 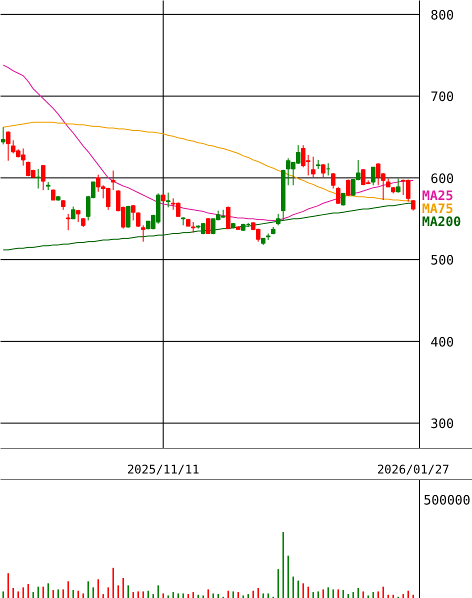 I want to click on y-tick-label: 700, so click(x=442, y=98).